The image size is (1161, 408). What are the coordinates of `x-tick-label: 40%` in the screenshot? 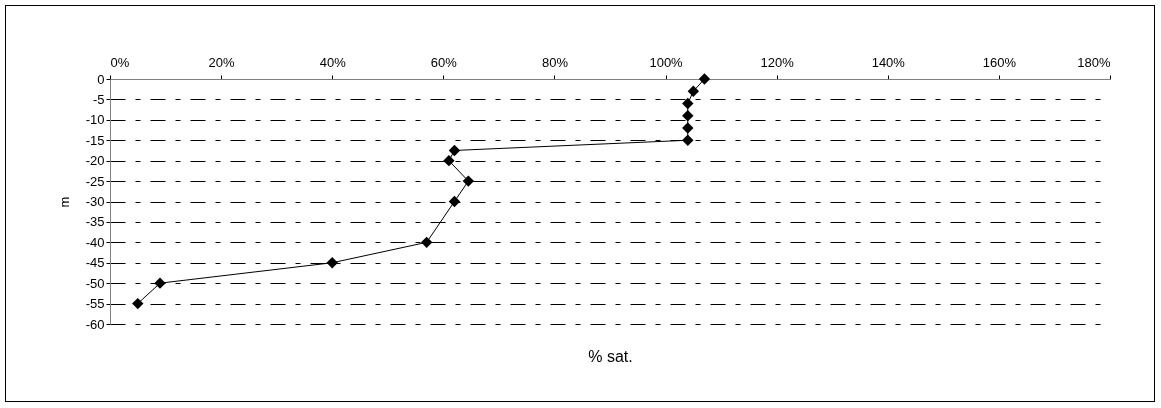 It's located at (333, 62).